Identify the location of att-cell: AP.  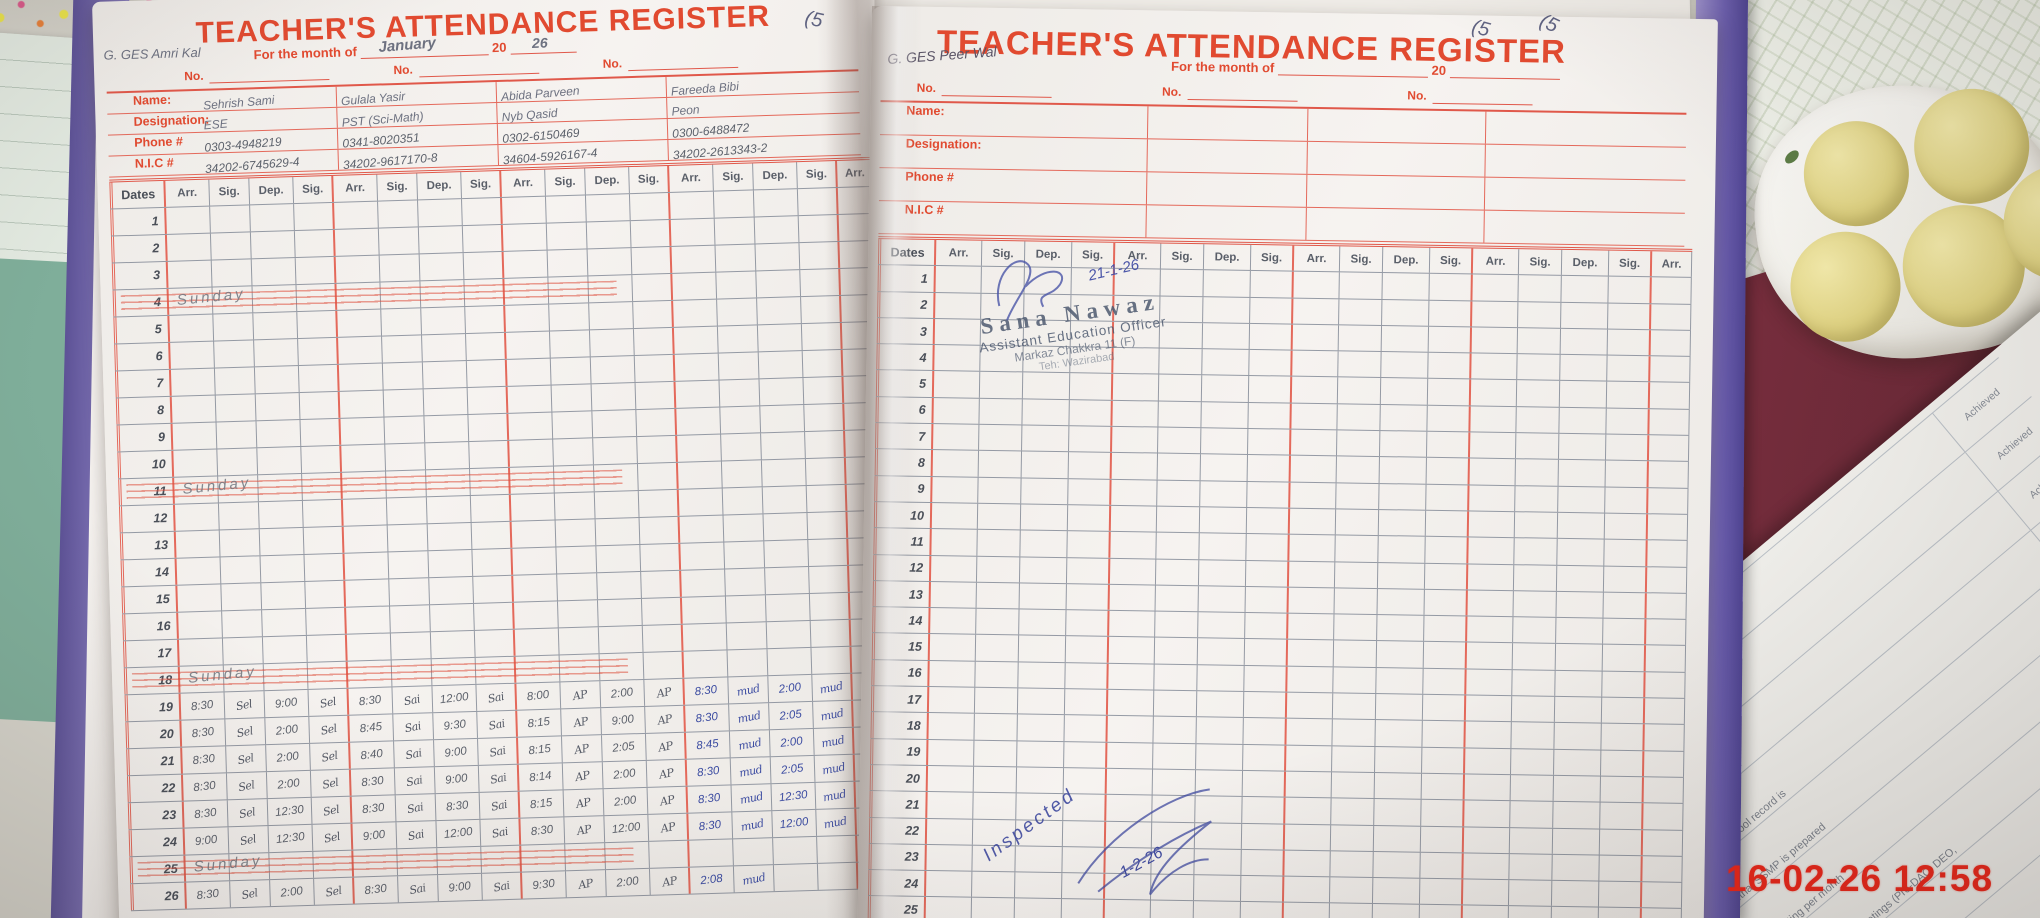
(665, 692).